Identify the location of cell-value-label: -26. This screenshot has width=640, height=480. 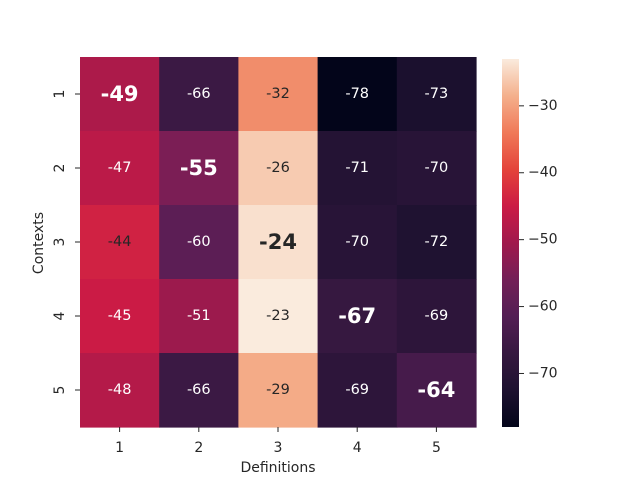
(278, 168).